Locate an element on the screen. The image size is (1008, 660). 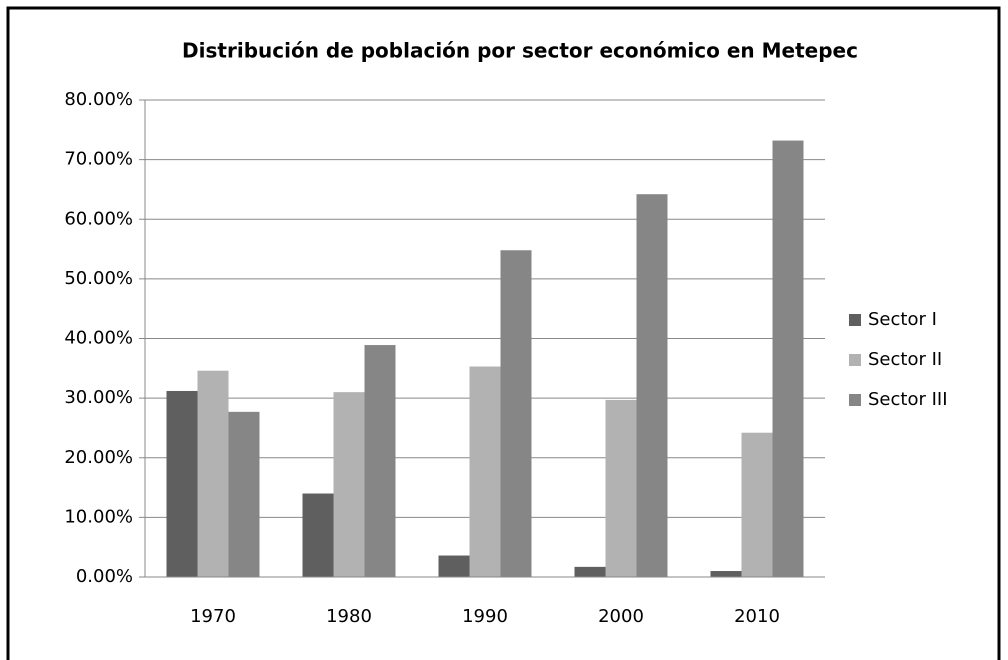
y-tick-label: 10.00% is located at coordinates (98, 516).